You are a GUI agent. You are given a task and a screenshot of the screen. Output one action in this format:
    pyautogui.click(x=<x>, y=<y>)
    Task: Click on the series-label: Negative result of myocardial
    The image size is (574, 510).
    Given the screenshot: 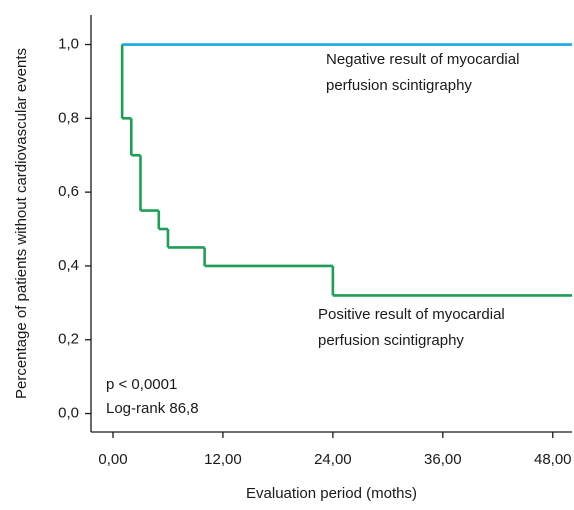 What is the action you would take?
    pyautogui.click(x=422, y=59)
    